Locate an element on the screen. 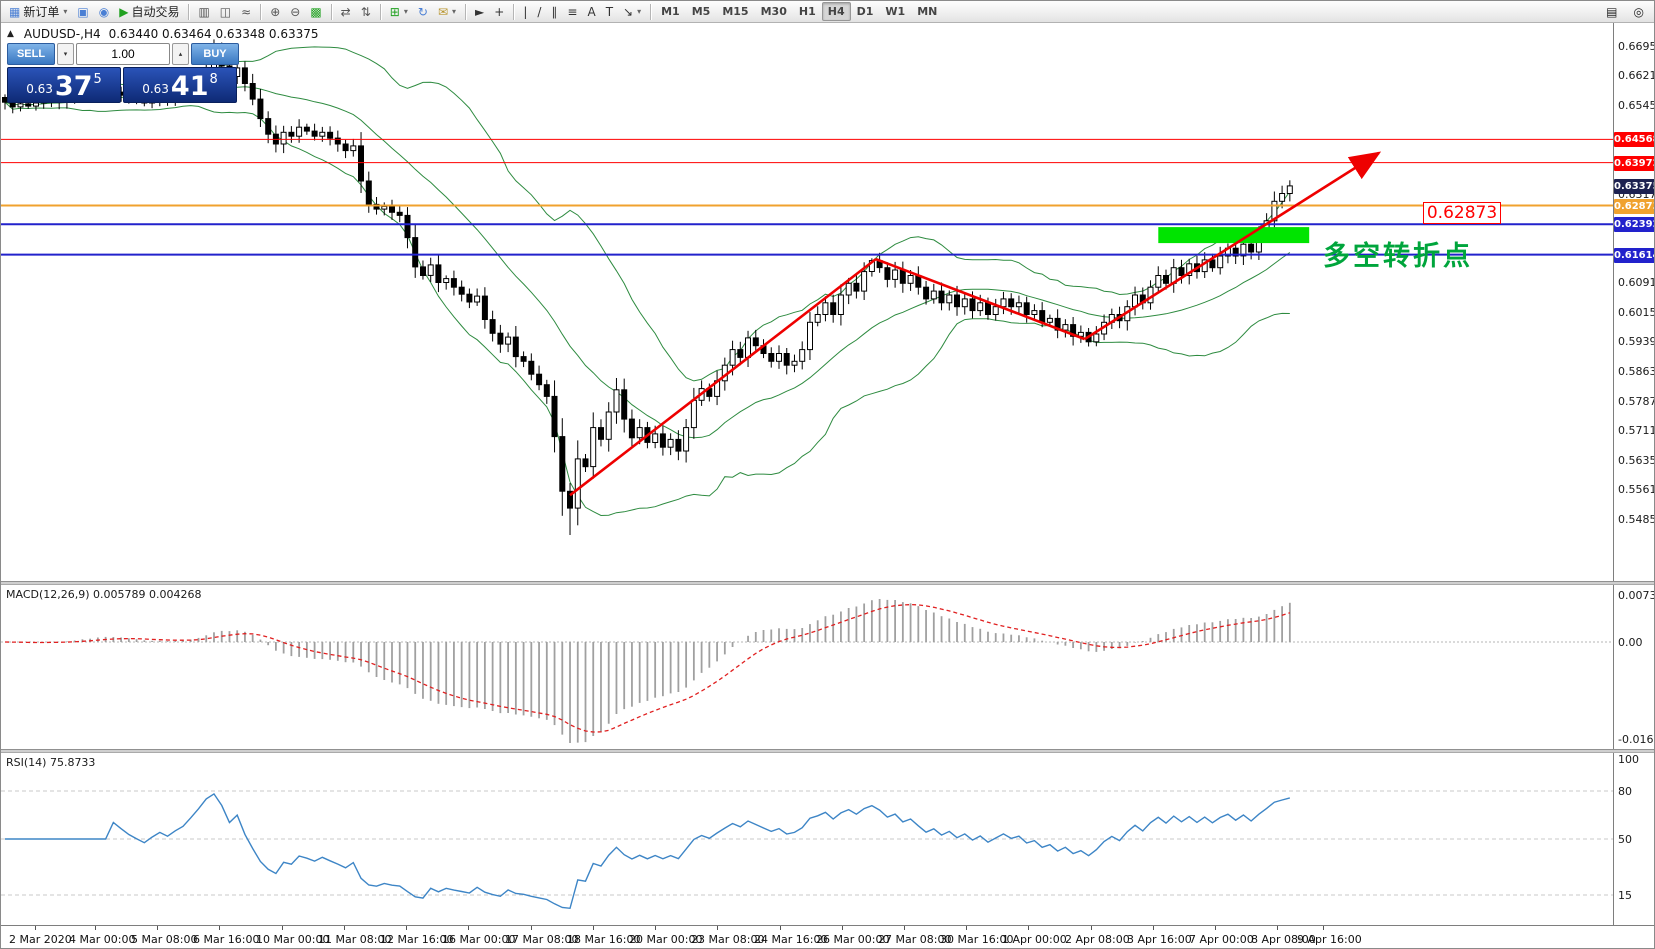  volume-decrease-button: ▾ is located at coordinates (65, 54).